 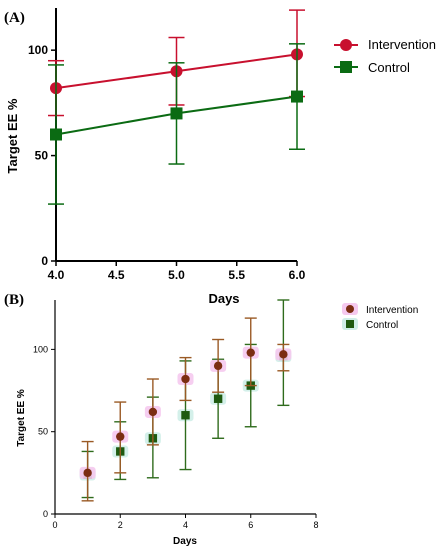 What do you see at coordinates (346, 45) in the screenshot?
I see `panel-a-legend-intervention-marker` at bounding box center [346, 45].